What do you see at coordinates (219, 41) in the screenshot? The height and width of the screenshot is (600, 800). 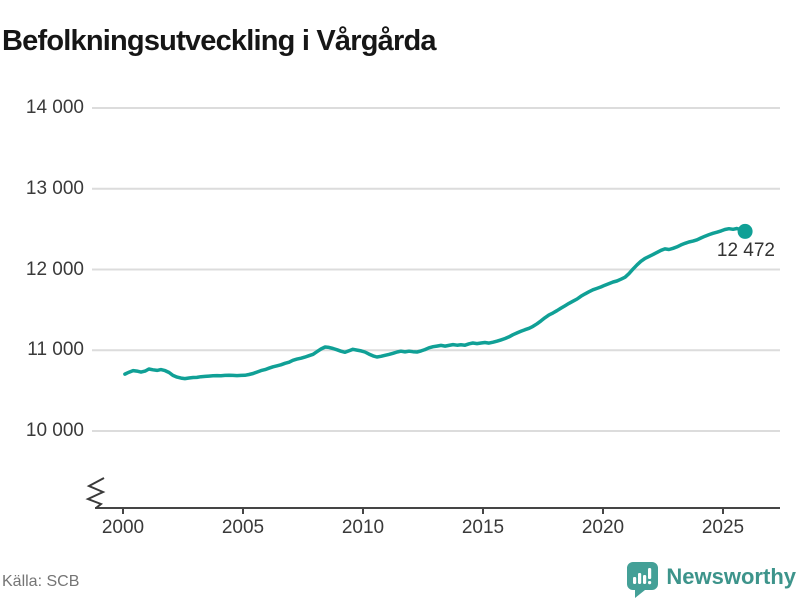 I see `page-title: Befolkningsutveckling i Vårgårda` at bounding box center [219, 41].